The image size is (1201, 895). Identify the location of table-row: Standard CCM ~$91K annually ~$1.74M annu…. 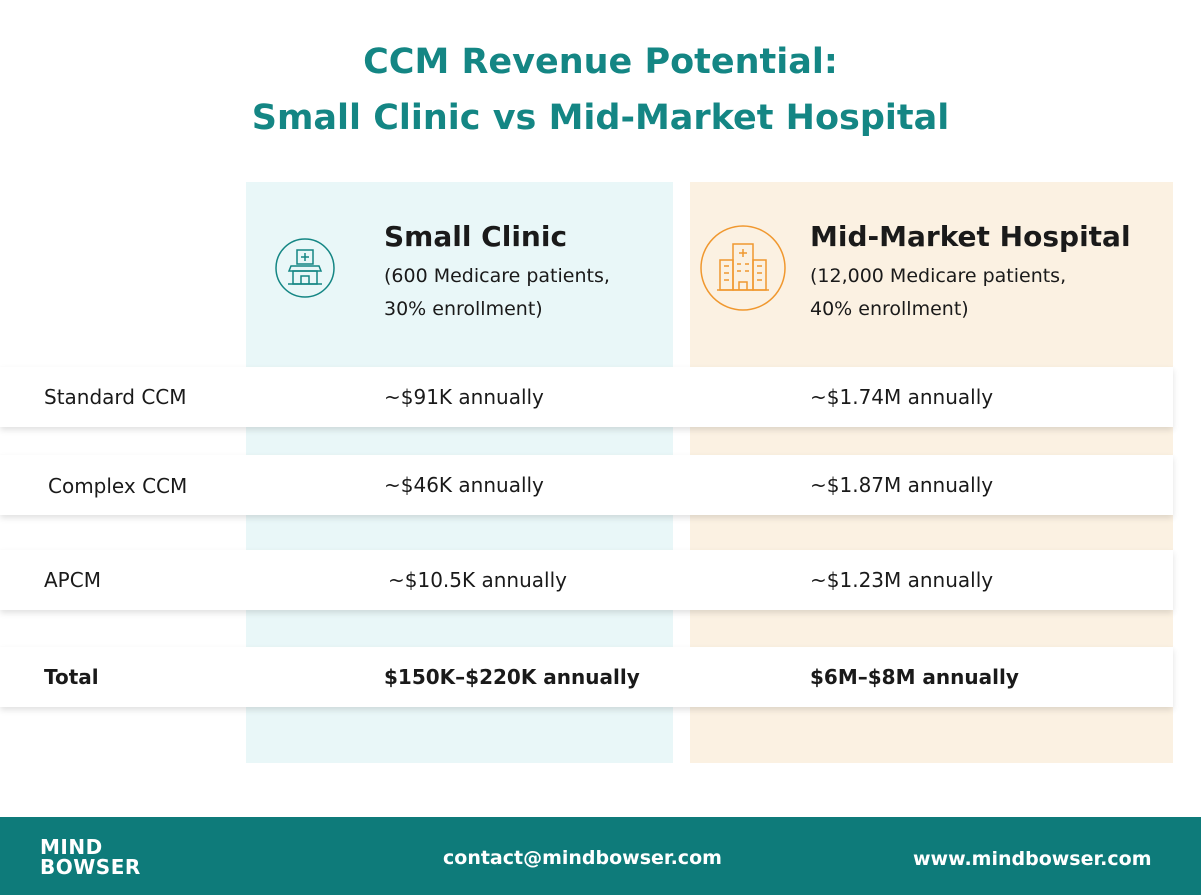
(586, 397).